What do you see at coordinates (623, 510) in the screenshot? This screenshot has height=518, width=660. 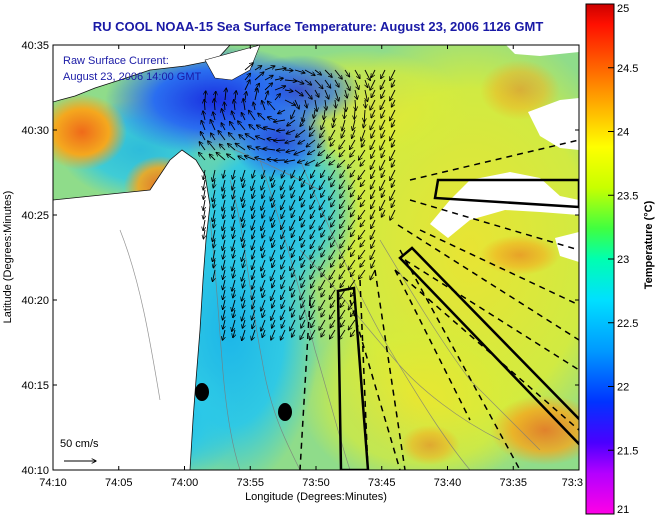 I see `colorbar-tick-label: 21` at bounding box center [623, 510].